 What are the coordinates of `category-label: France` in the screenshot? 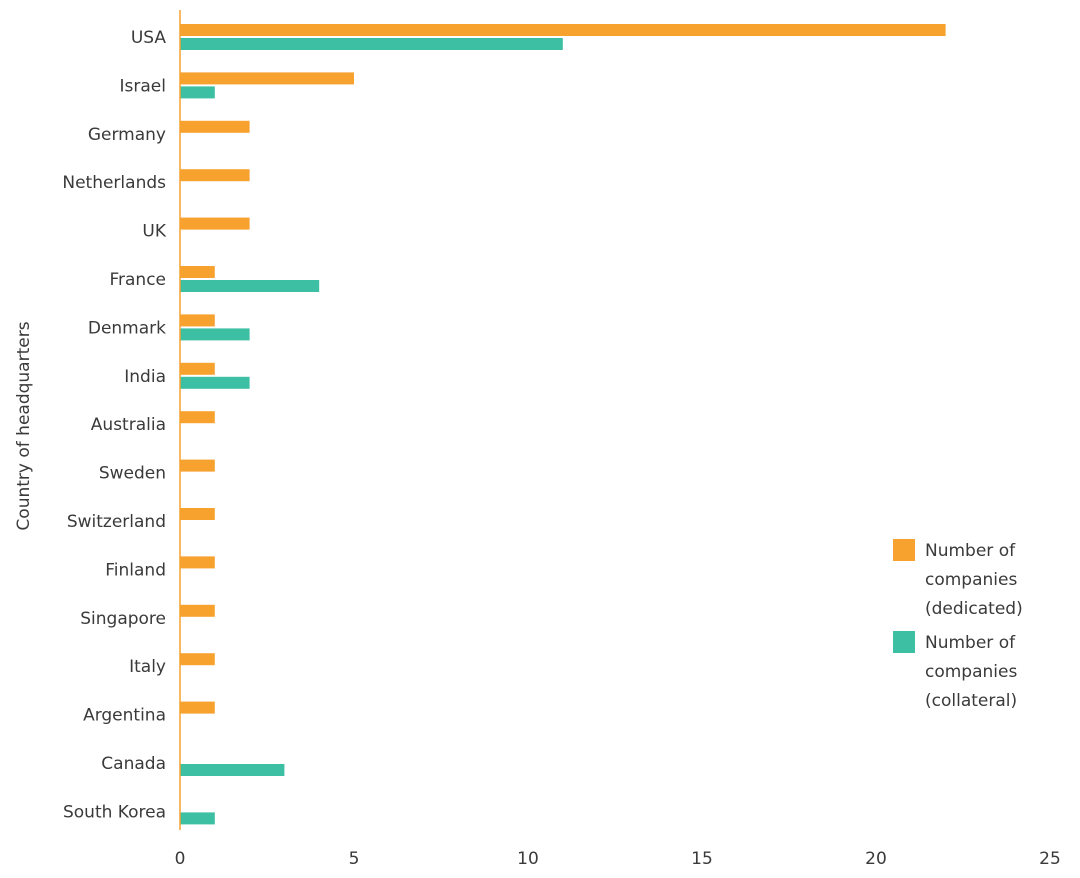 It's located at (137, 280).